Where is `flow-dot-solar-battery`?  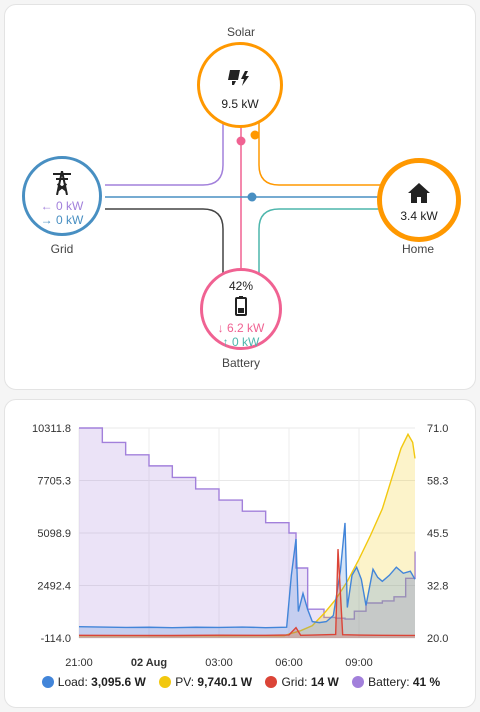
flow-dot-solar-battery is located at coordinates (241, 141).